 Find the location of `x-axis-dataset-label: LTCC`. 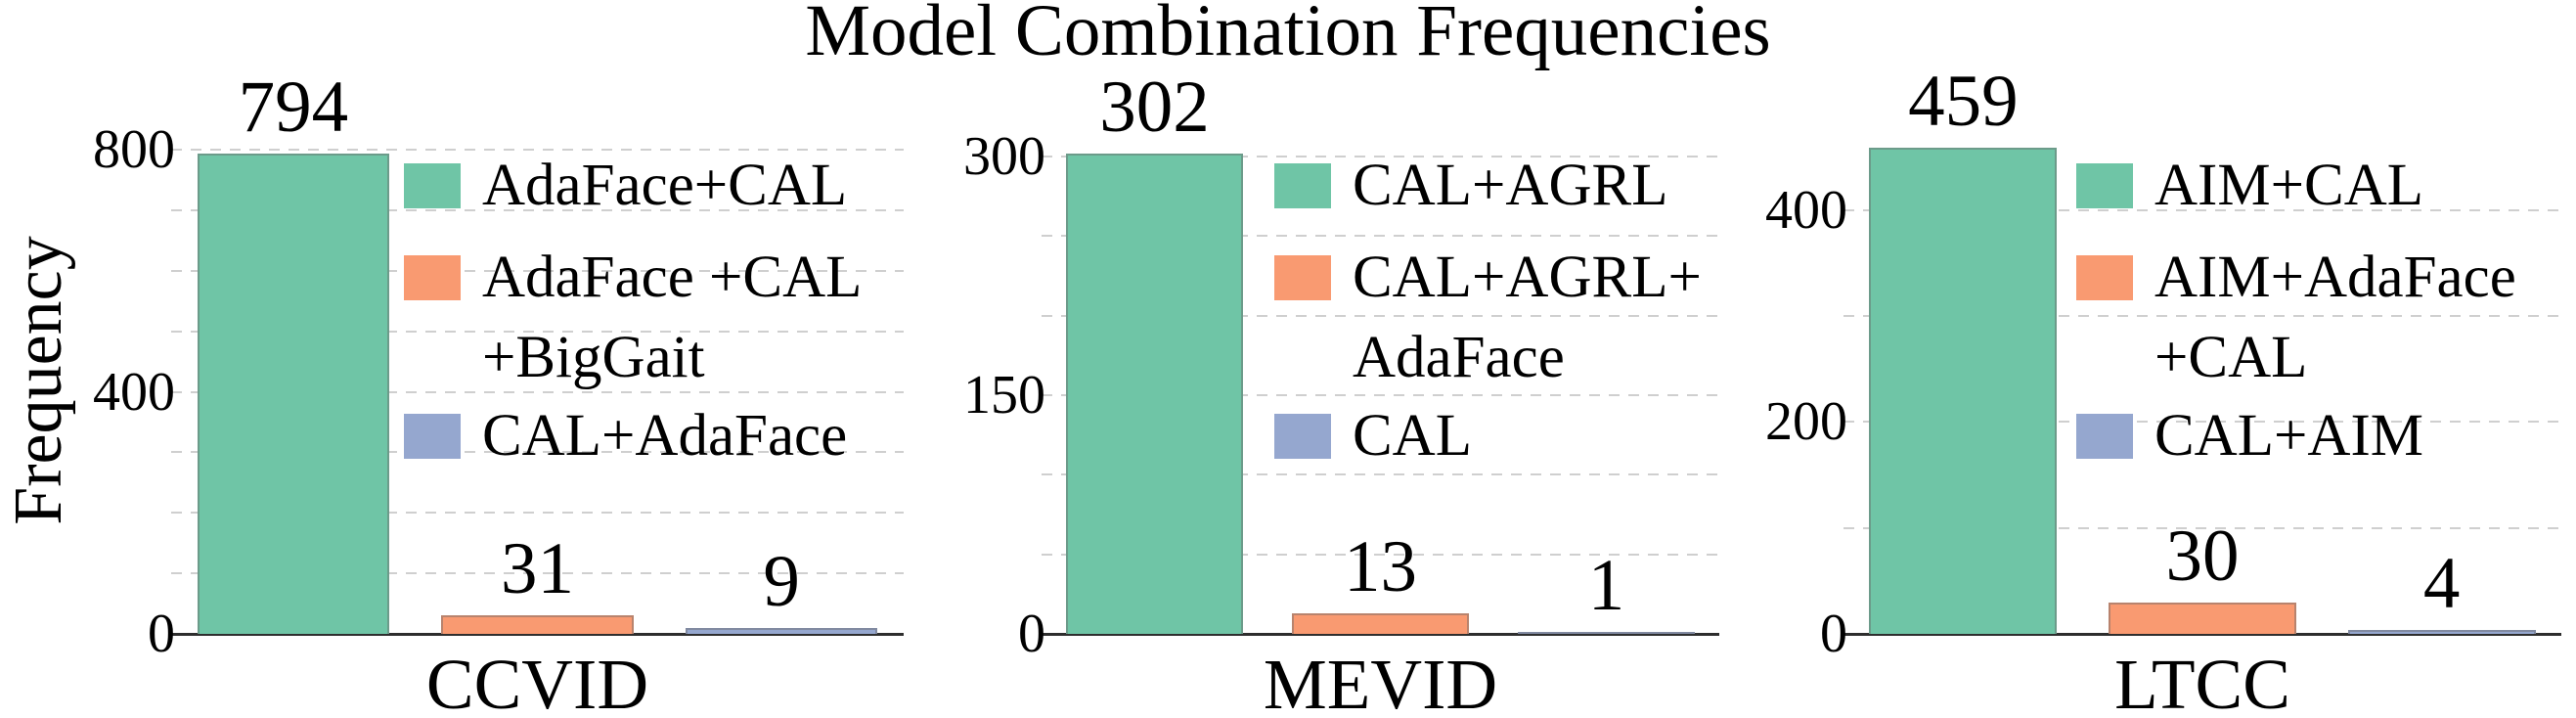

x-axis-dataset-label: LTCC is located at coordinates (2202, 682).